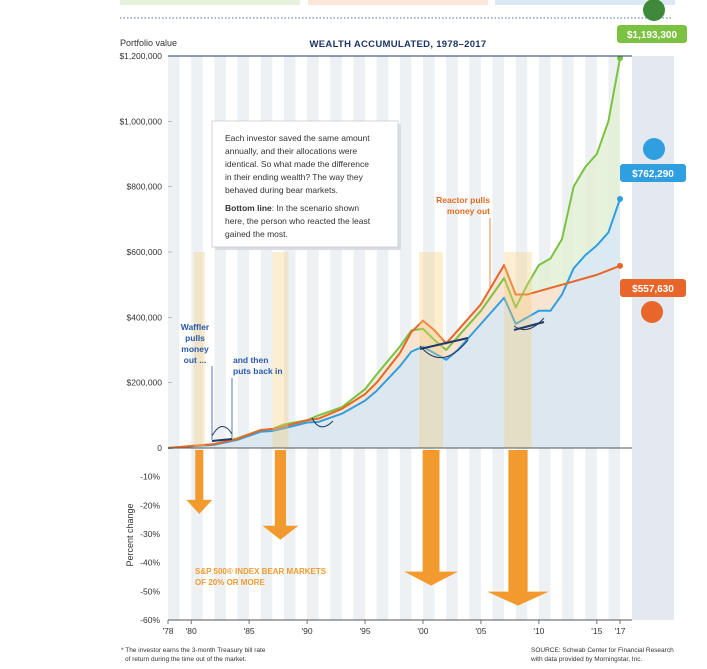 The image size is (707, 669). I want to click on lower-tick-label: -40%, so click(150, 563).